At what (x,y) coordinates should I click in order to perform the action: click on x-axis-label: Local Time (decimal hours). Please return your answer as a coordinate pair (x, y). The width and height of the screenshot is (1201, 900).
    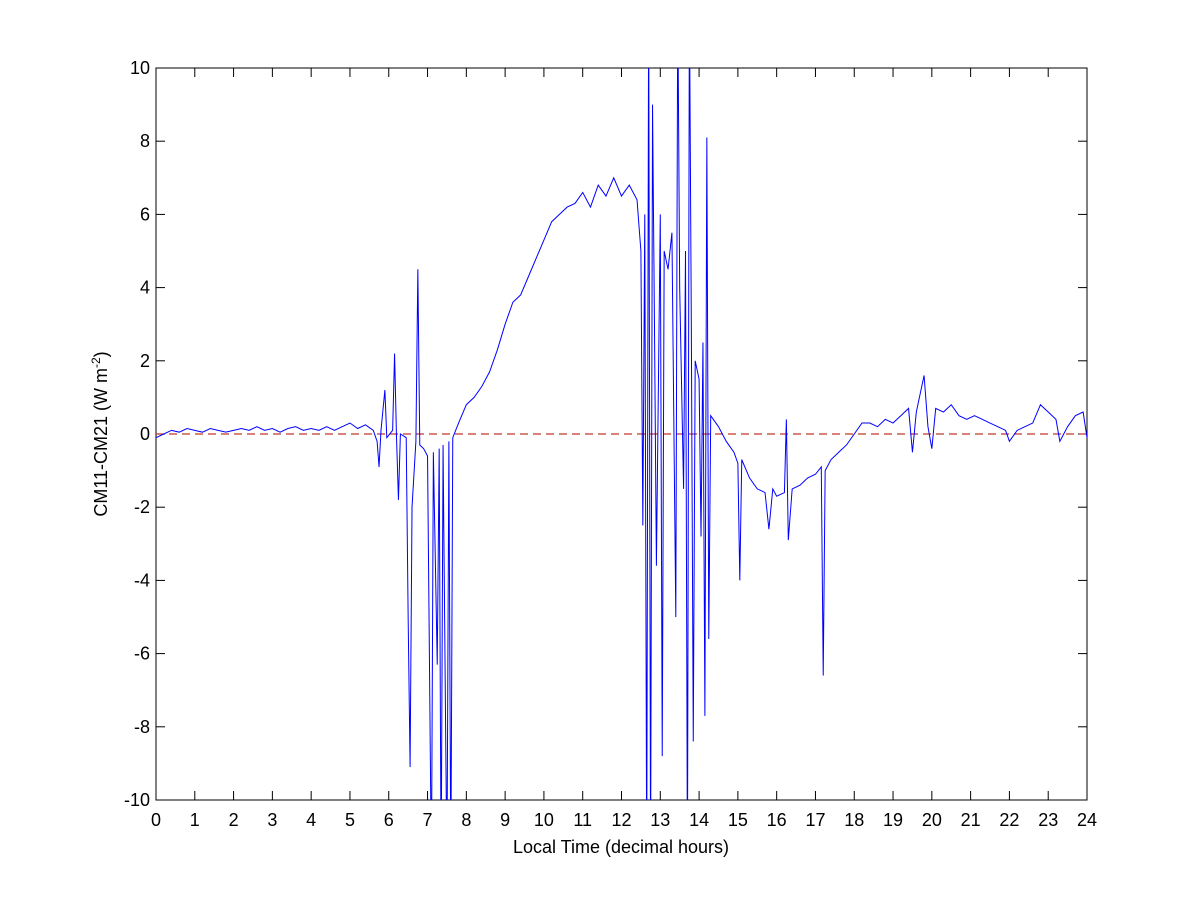
    Looking at the image, I should click on (621, 847).